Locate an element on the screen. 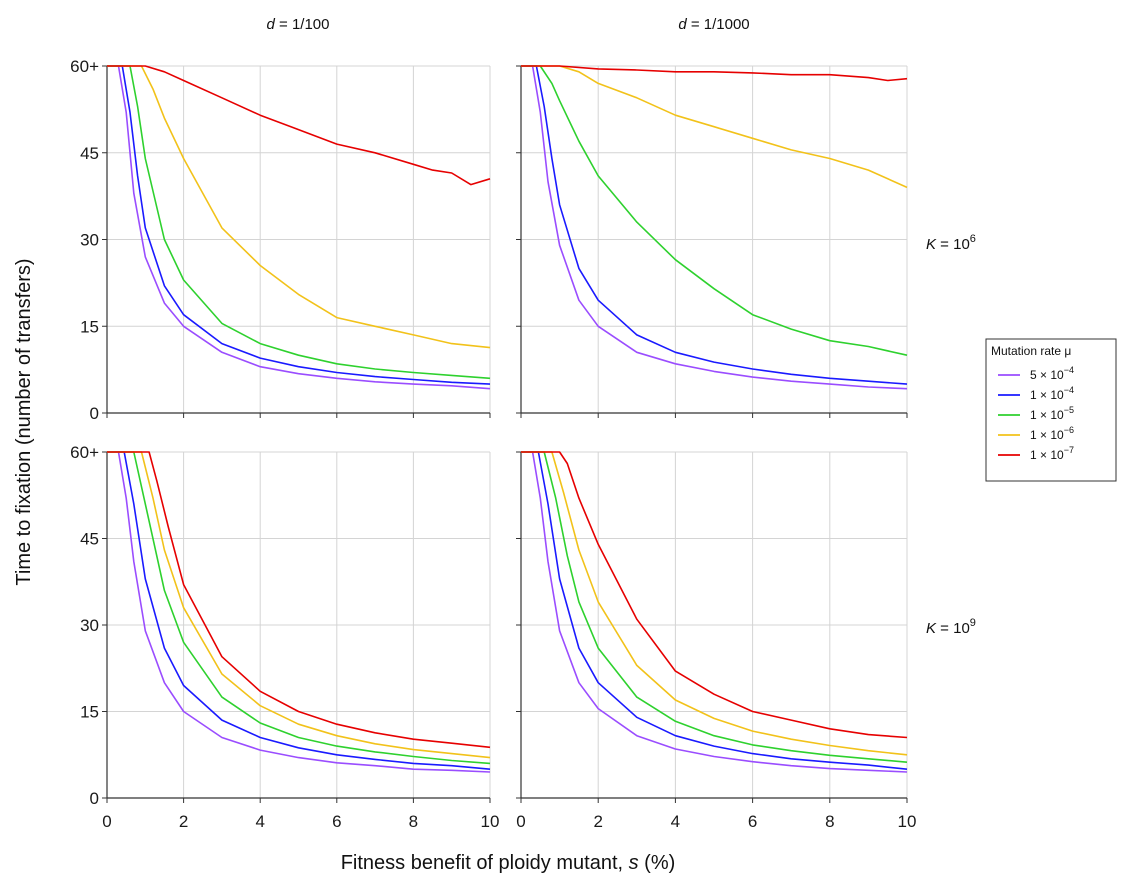 The height and width of the screenshot is (884, 1121). legend-entry-label: 1 × 10⁻⁴ is located at coordinates (1052, 393).